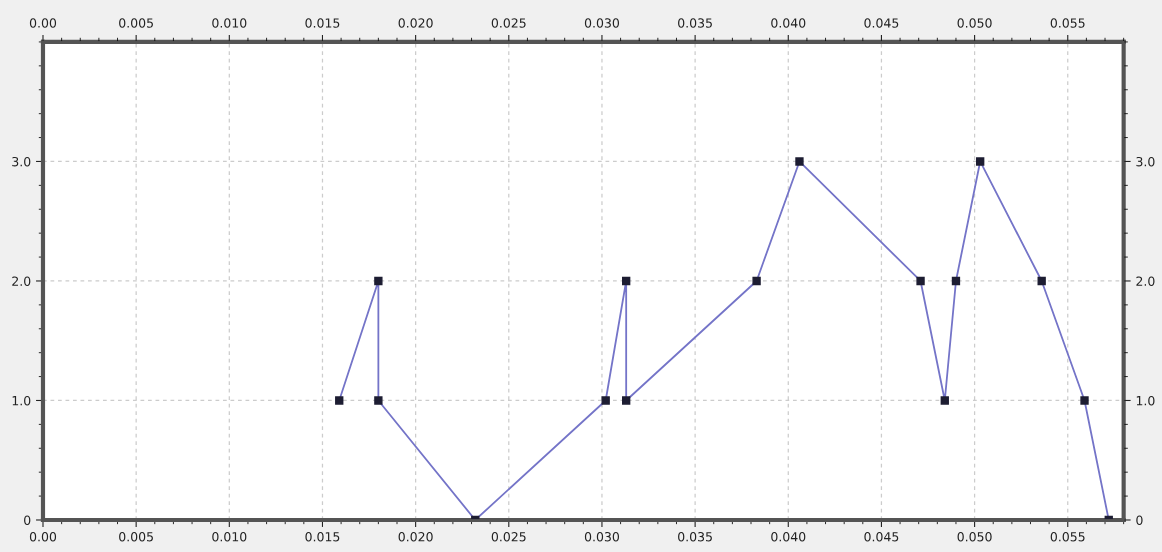 This screenshot has height=552, width=1162. What do you see at coordinates (695, 537) in the screenshot?
I see `x-tick-label: 0.035` at bounding box center [695, 537].